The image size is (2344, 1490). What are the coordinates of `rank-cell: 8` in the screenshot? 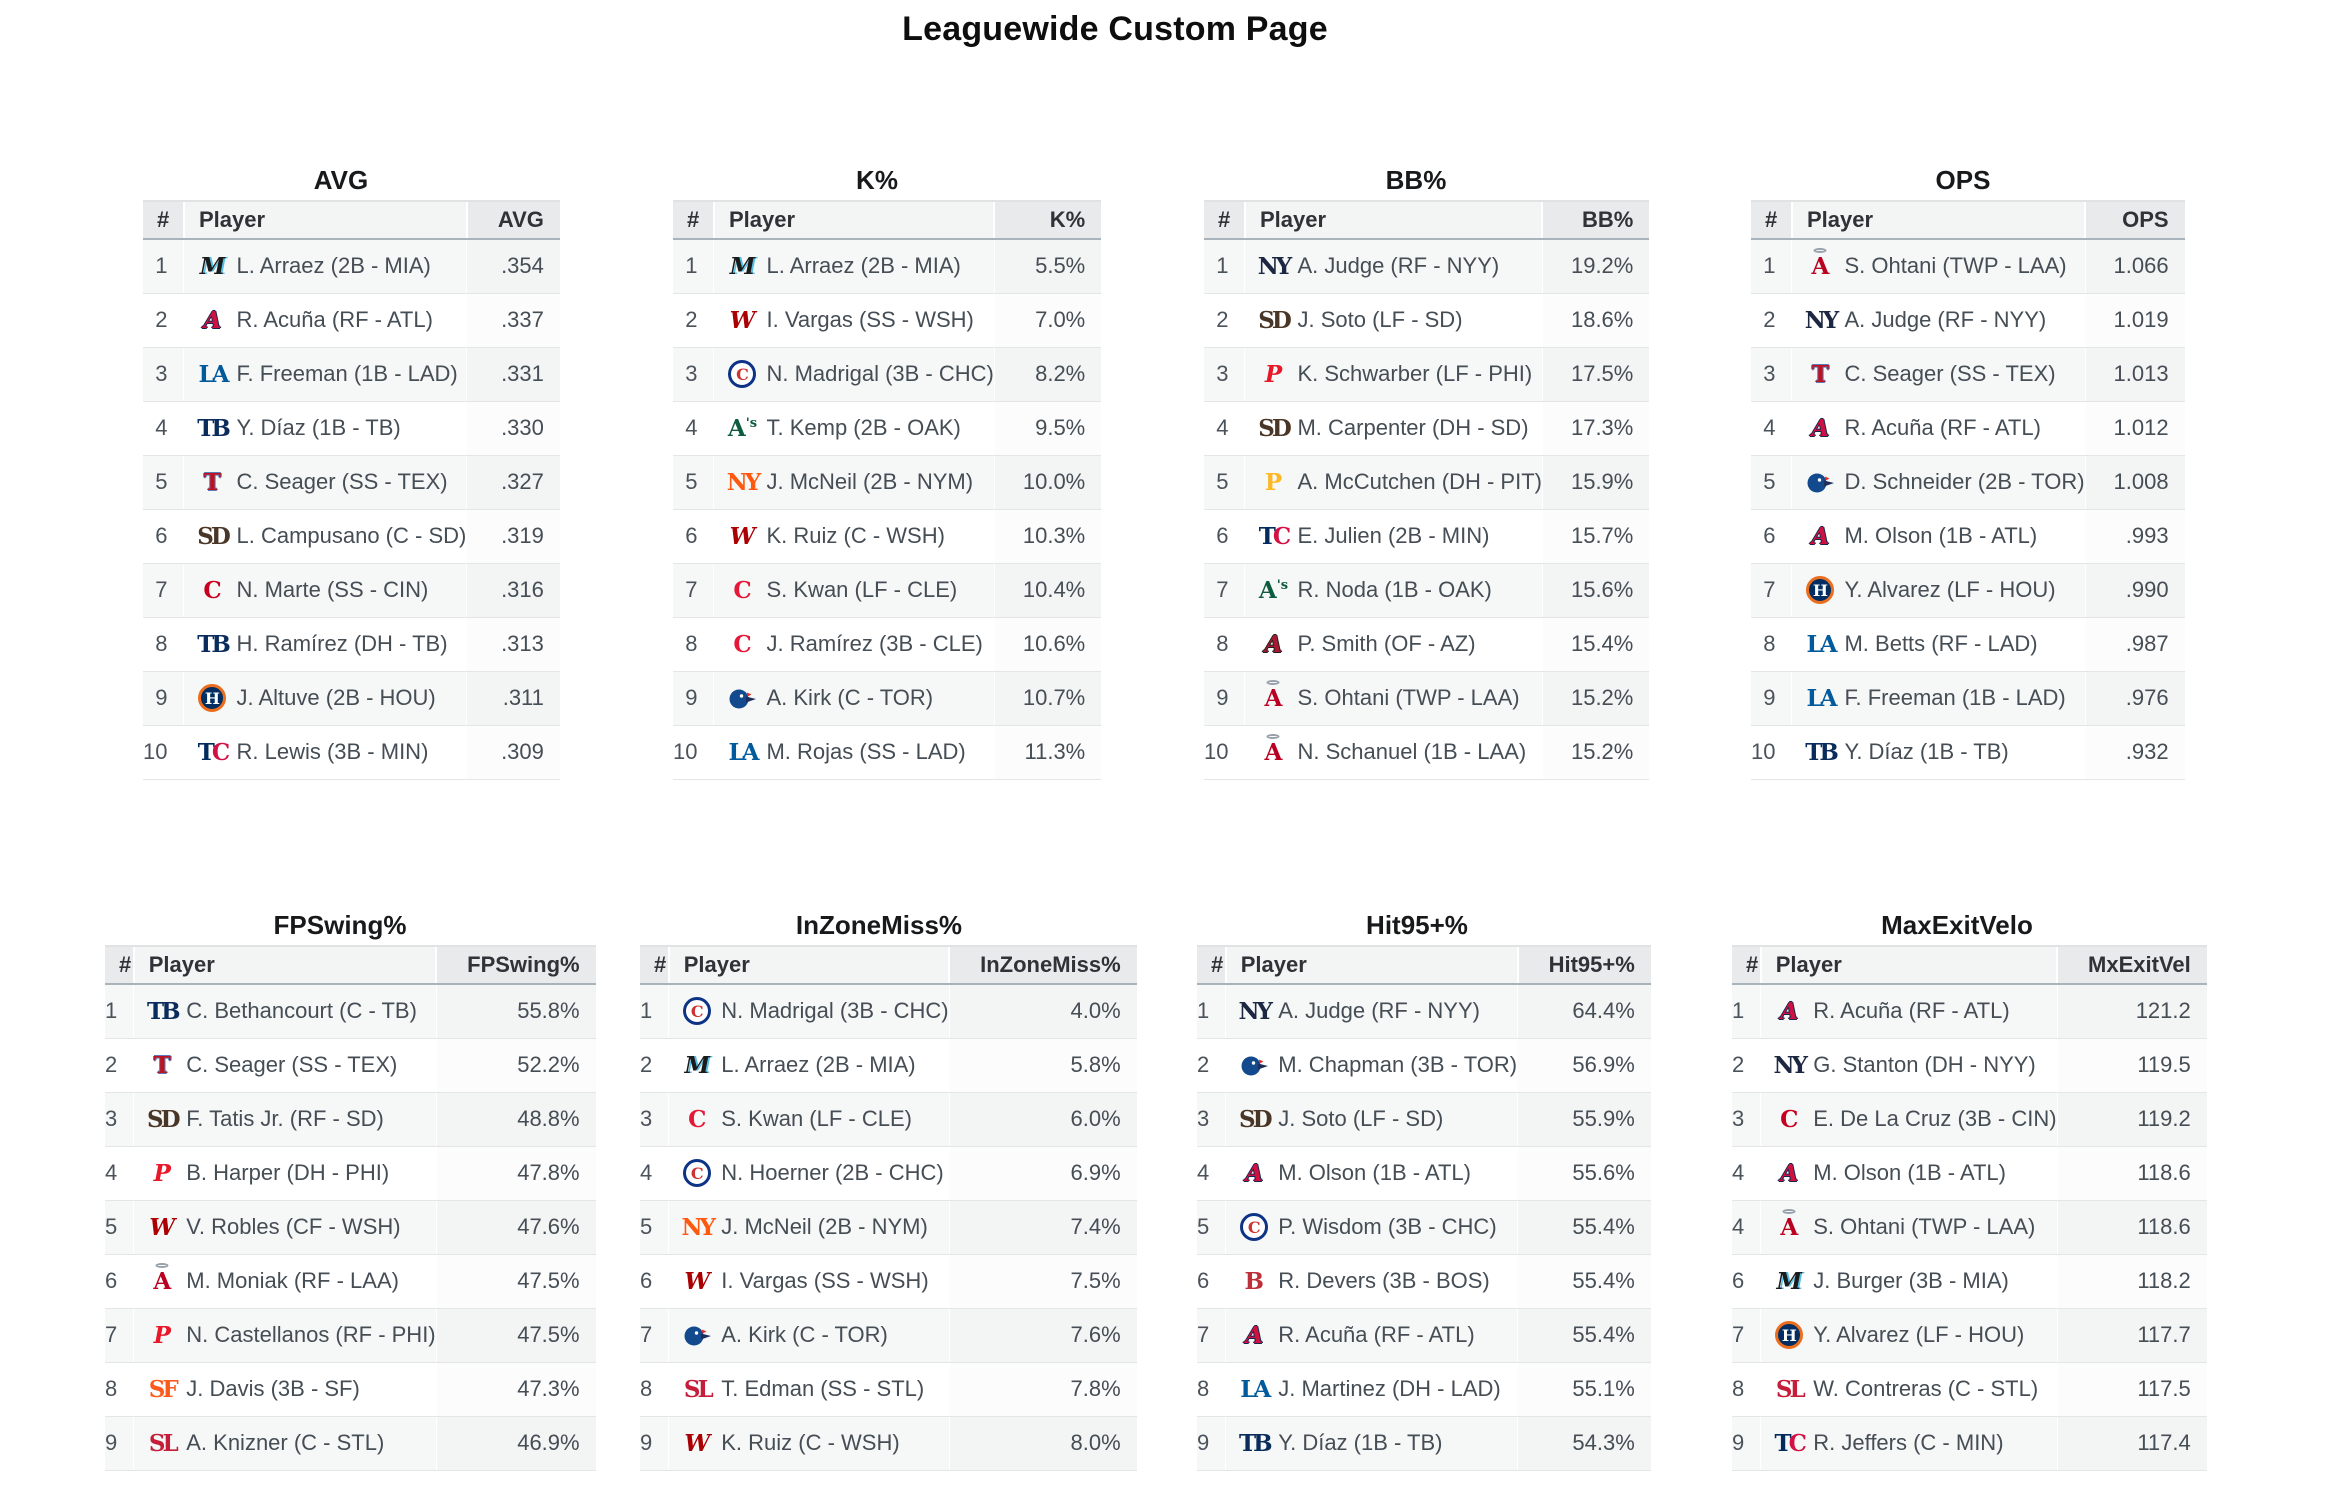 It's located at (654, 1389).